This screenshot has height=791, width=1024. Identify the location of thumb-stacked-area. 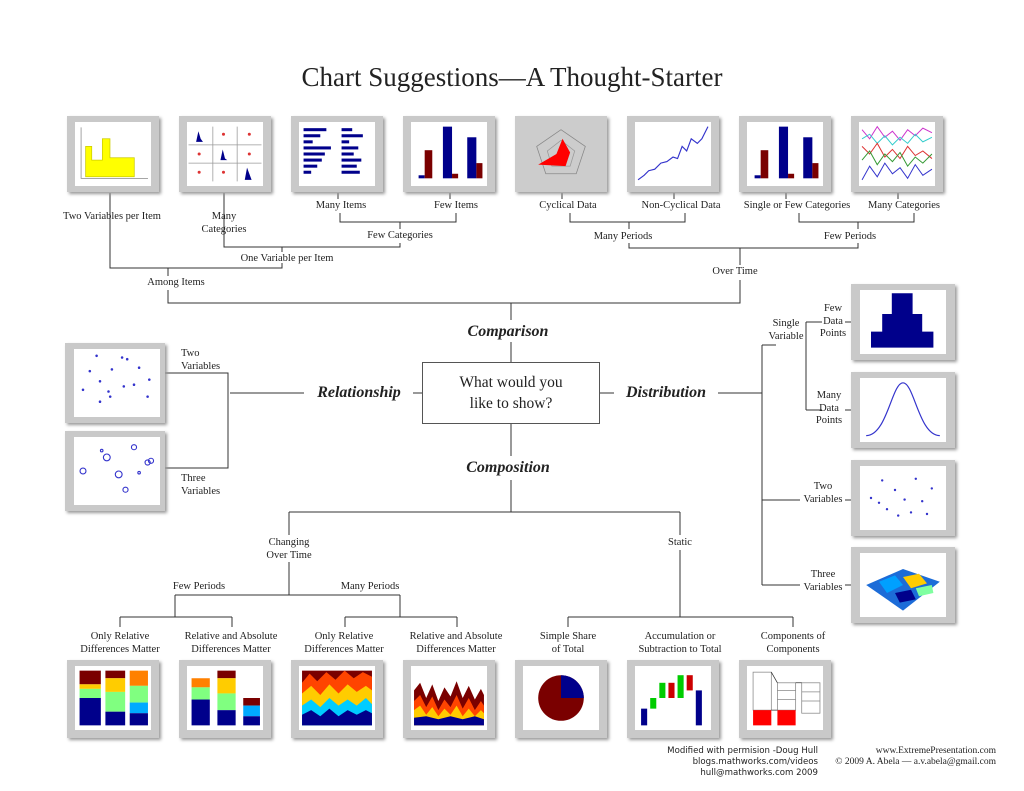
(449, 699).